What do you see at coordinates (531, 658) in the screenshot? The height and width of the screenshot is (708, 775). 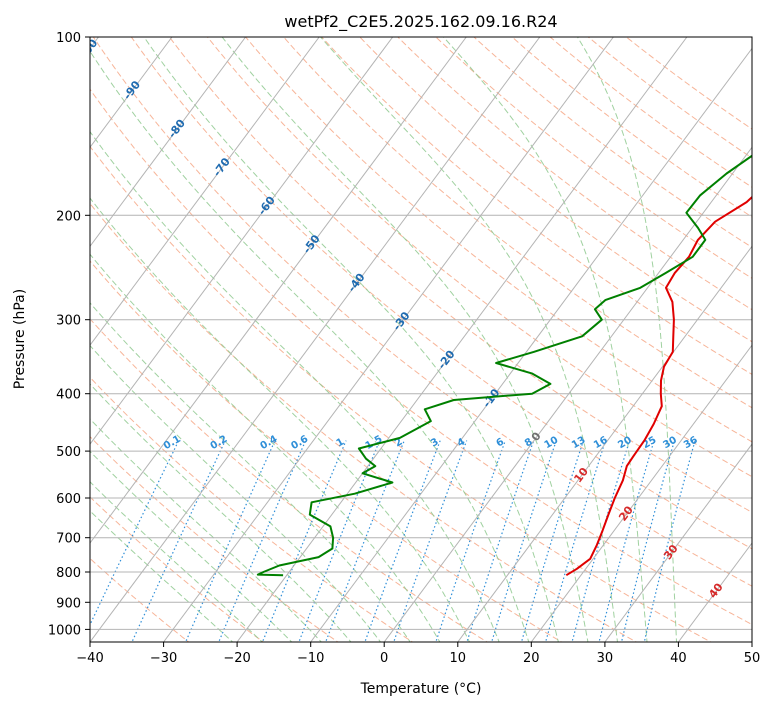 I see `x-tick-label: 20` at bounding box center [531, 658].